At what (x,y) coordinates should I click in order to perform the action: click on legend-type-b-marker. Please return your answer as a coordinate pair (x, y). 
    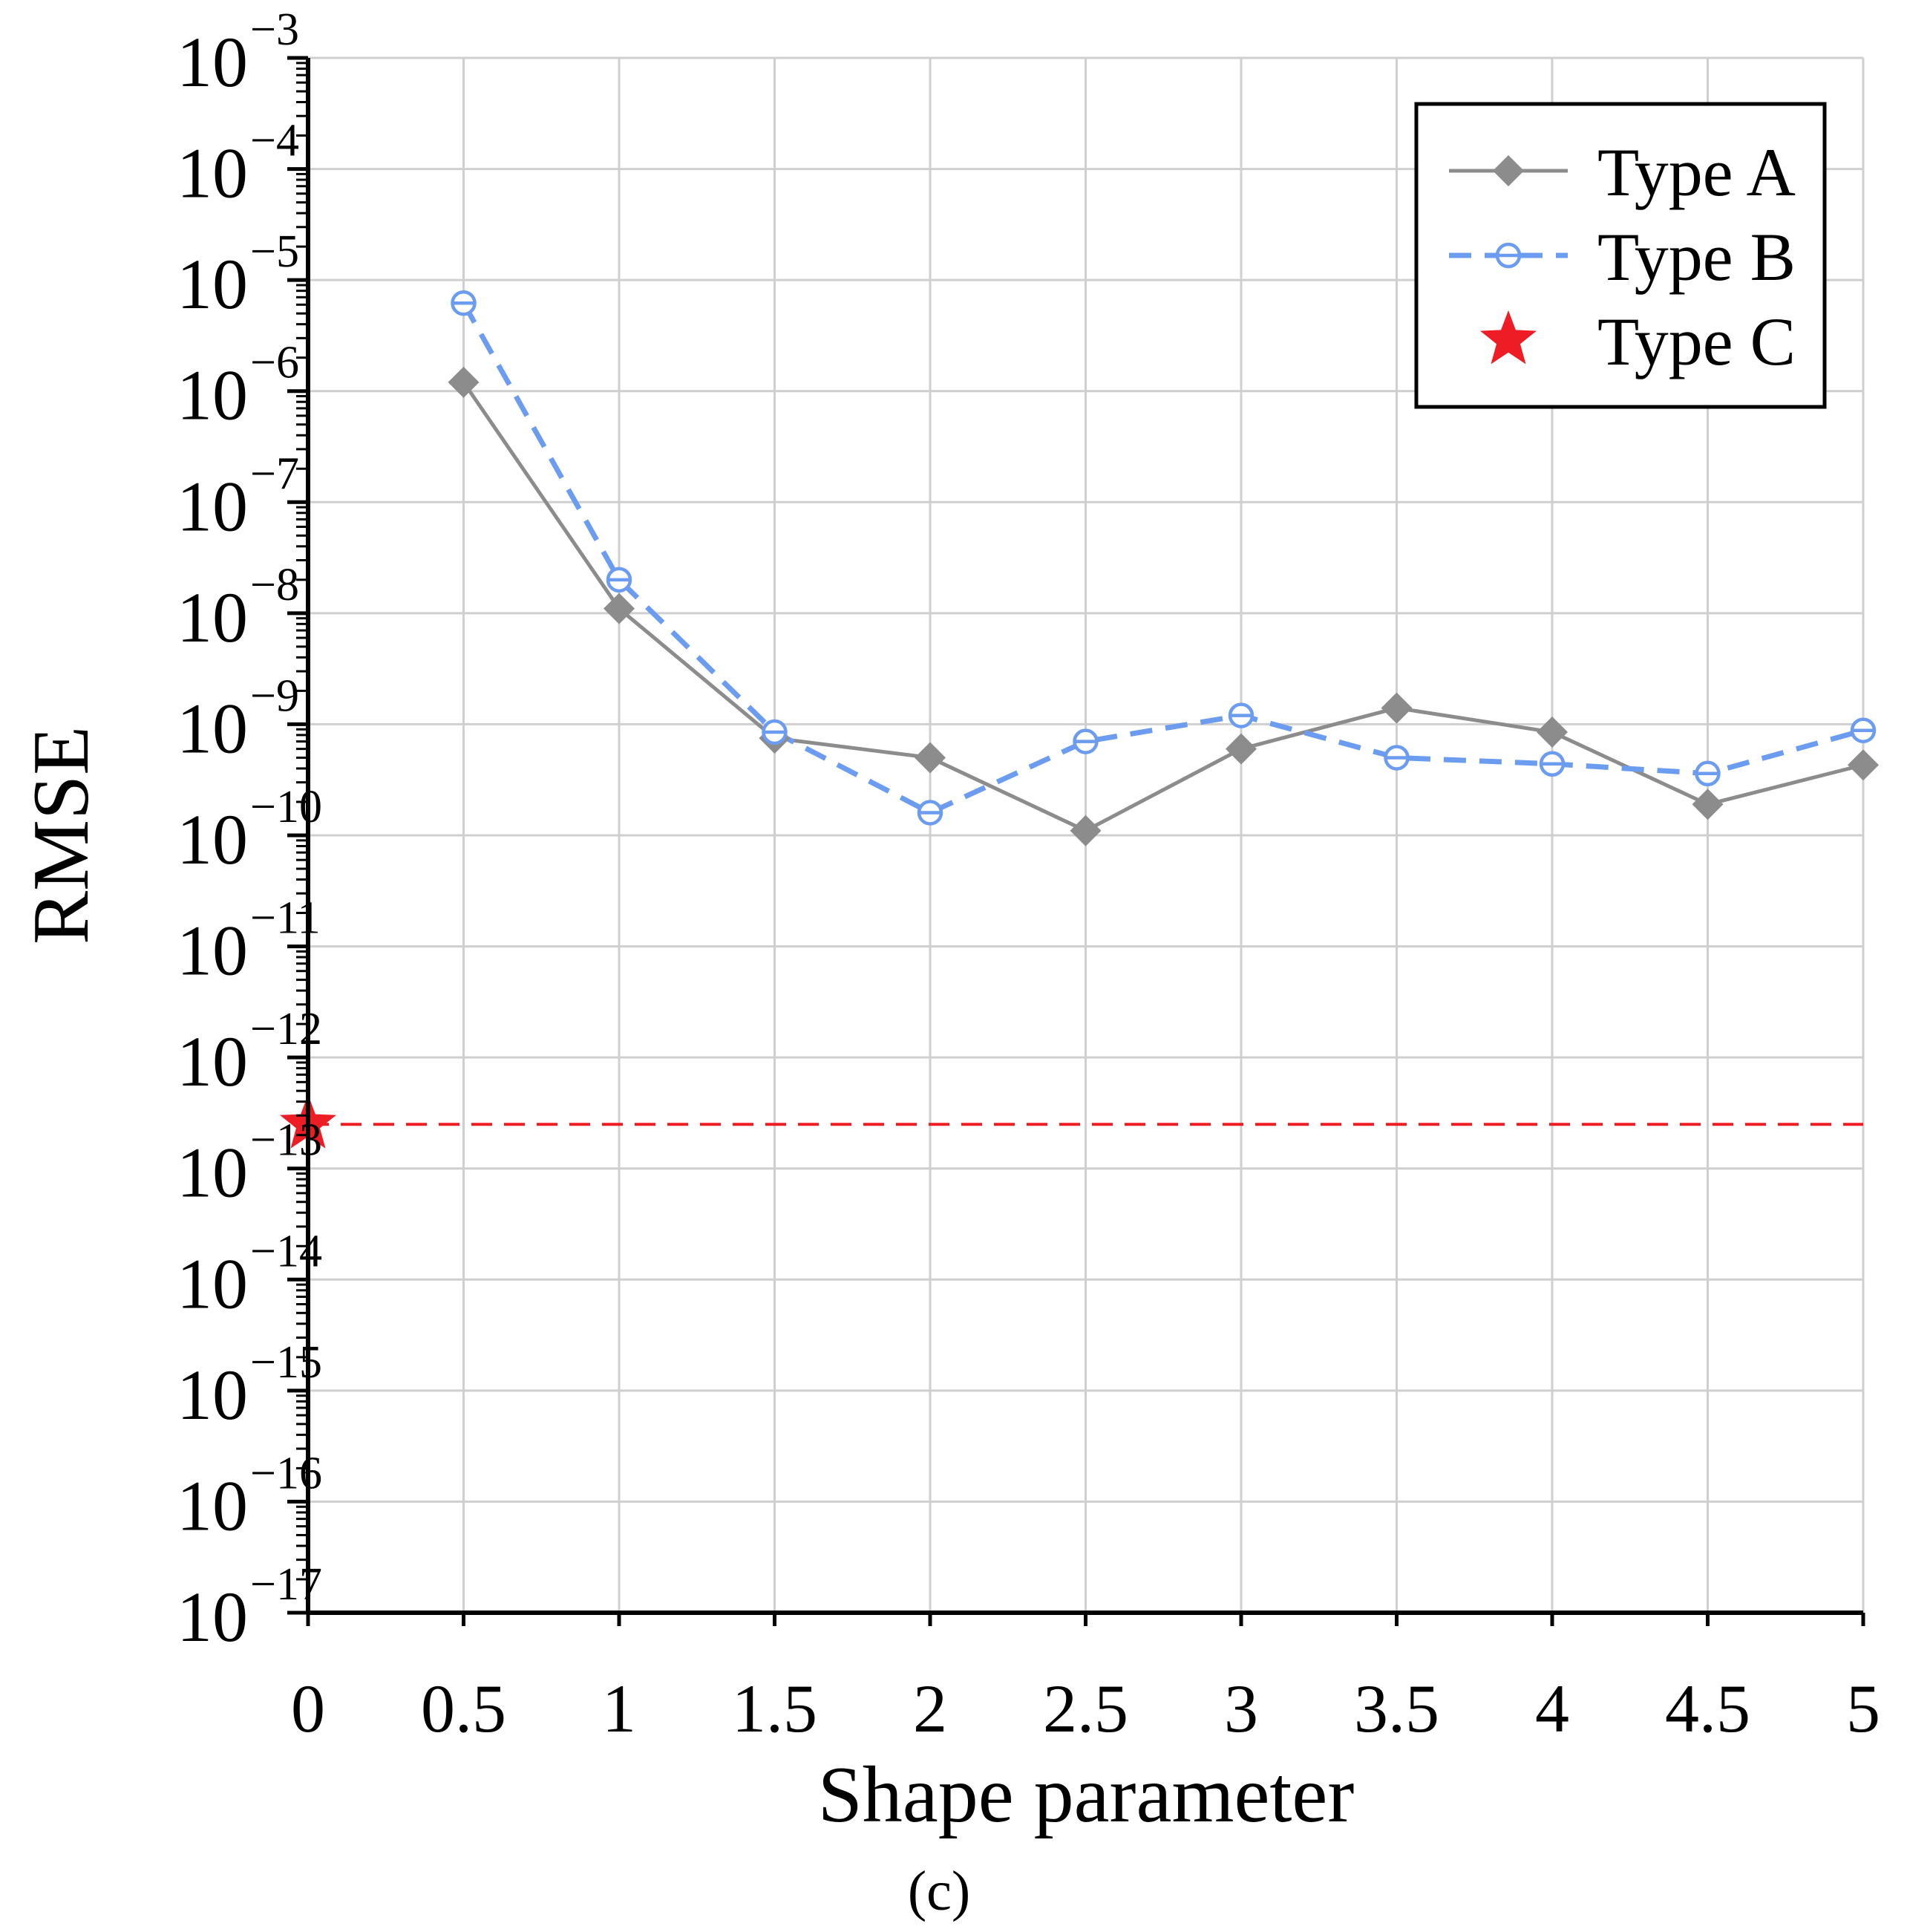
    Looking at the image, I should click on (1508, 256).